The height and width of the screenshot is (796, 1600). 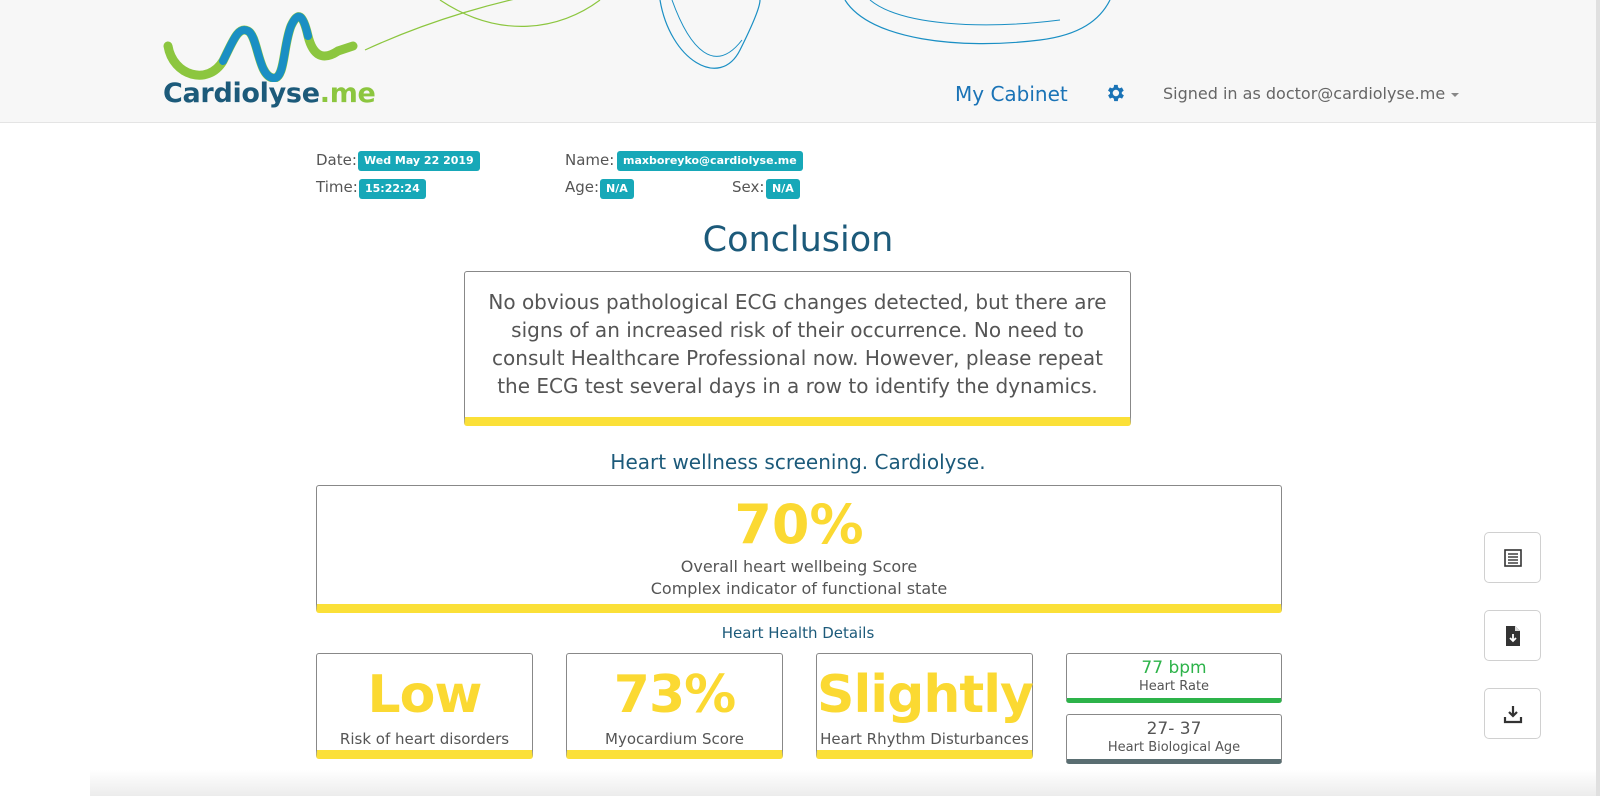 I want to click on metric-card-risk: Low Risk of heart disorders, so click(x=424, y=706).